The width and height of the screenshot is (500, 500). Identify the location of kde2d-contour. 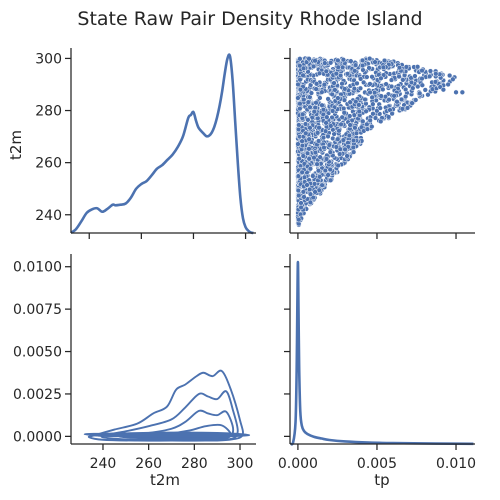
(176, 425).